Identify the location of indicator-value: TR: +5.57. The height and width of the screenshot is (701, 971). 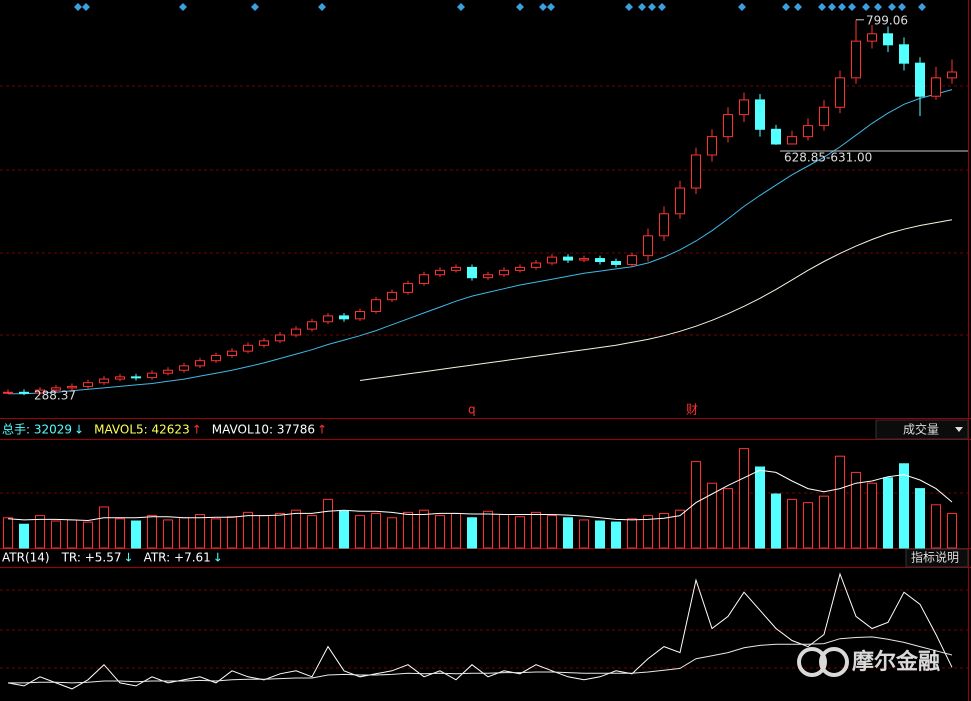
(91, 558).